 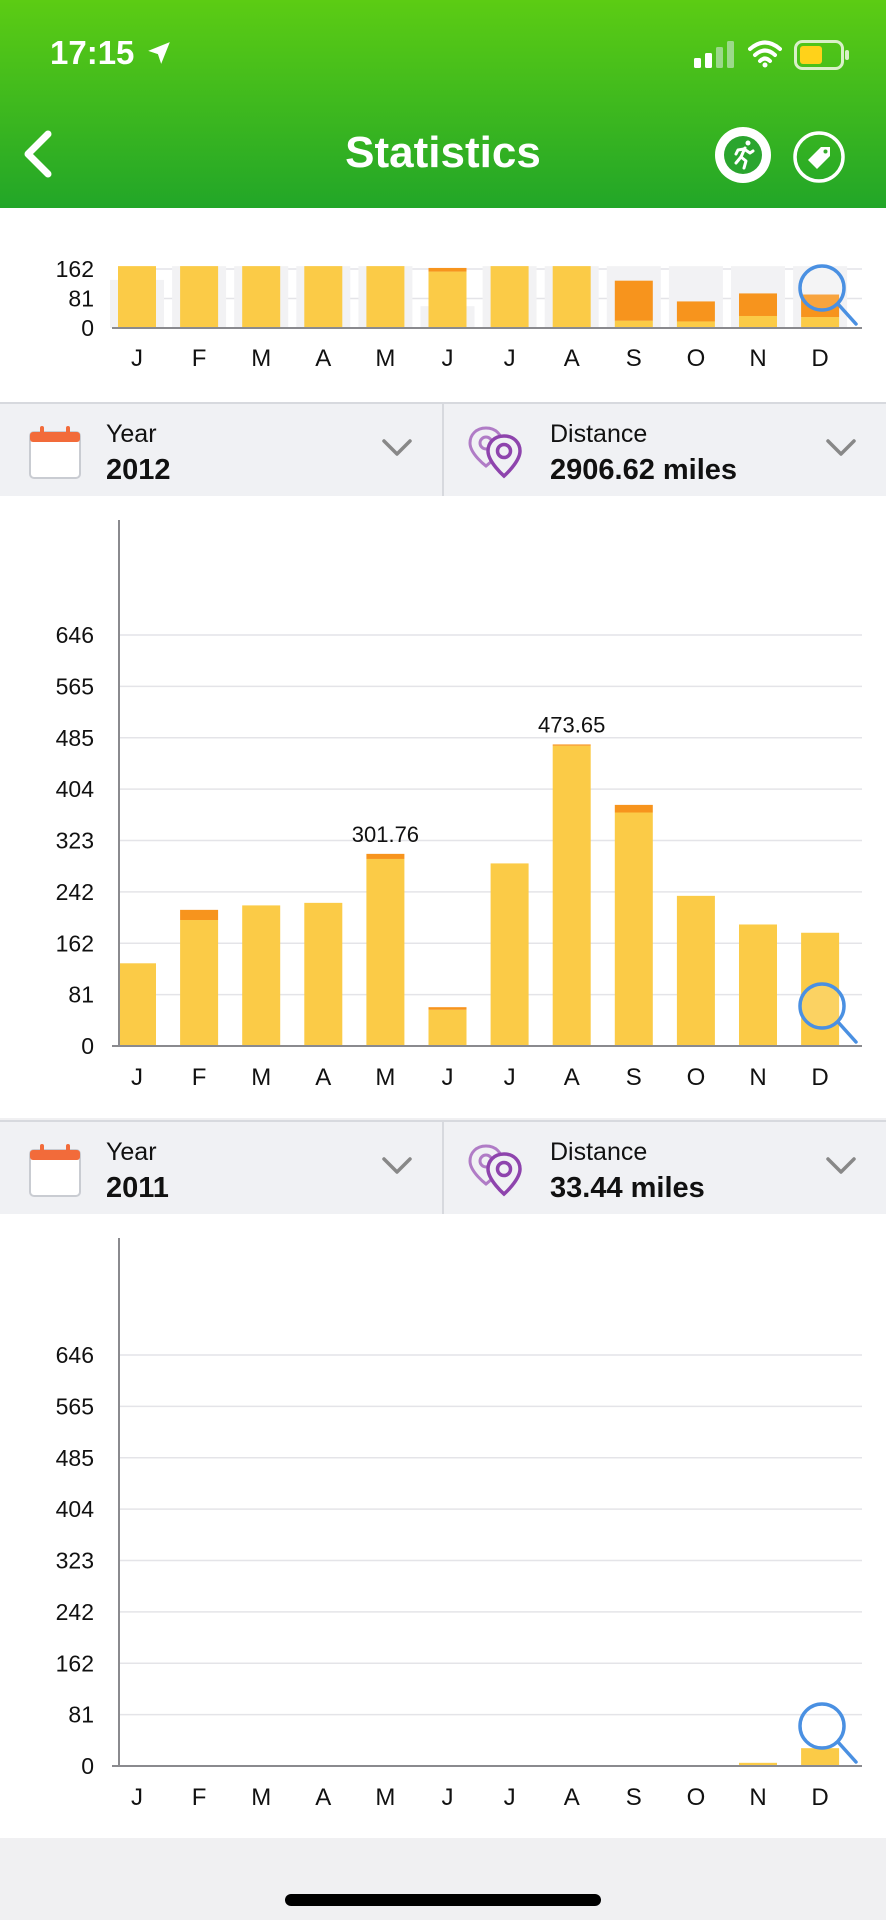 I want to click on period-selector: Year 2011, so click(x=222, y=1168).